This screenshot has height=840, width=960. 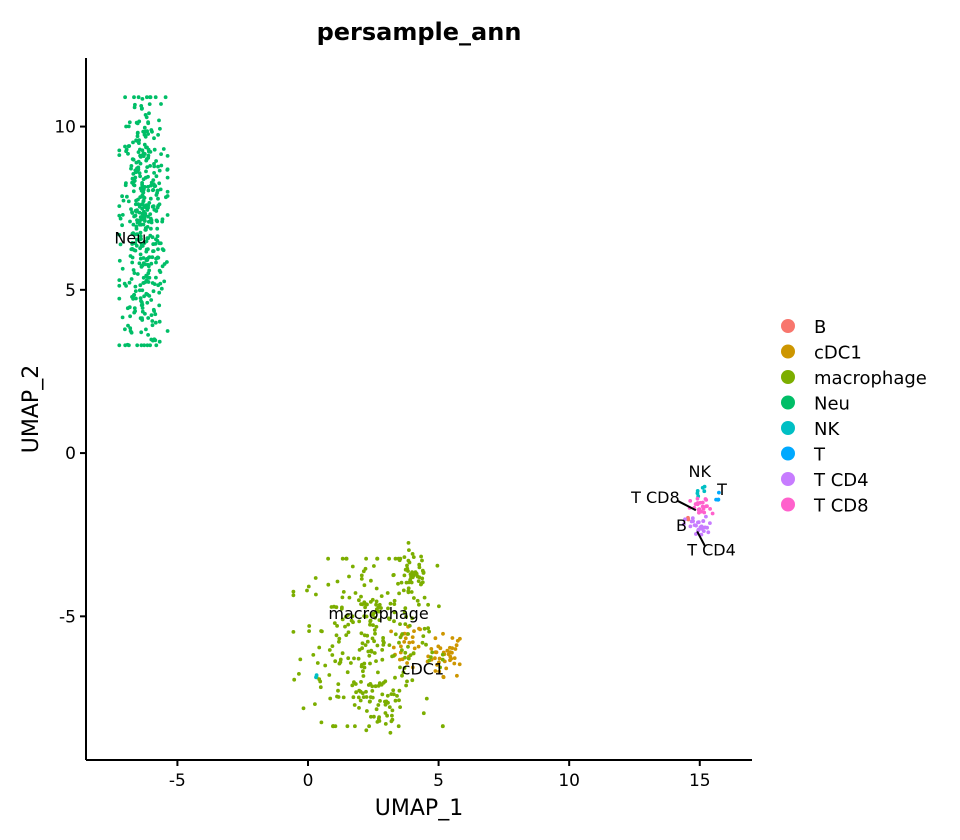 I want to click on x-tick-label: 15, so click(x=700, y=781).